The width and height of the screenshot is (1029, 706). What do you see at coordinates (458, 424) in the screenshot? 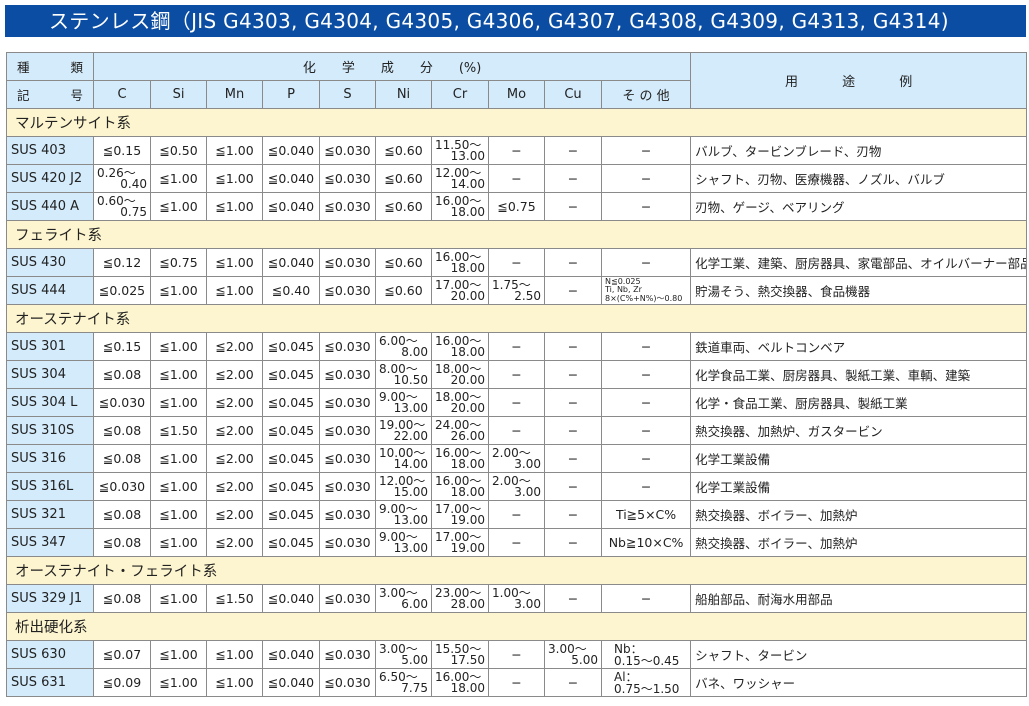
I see `range-from: 24.00〜` at bounding box center [458, 424].